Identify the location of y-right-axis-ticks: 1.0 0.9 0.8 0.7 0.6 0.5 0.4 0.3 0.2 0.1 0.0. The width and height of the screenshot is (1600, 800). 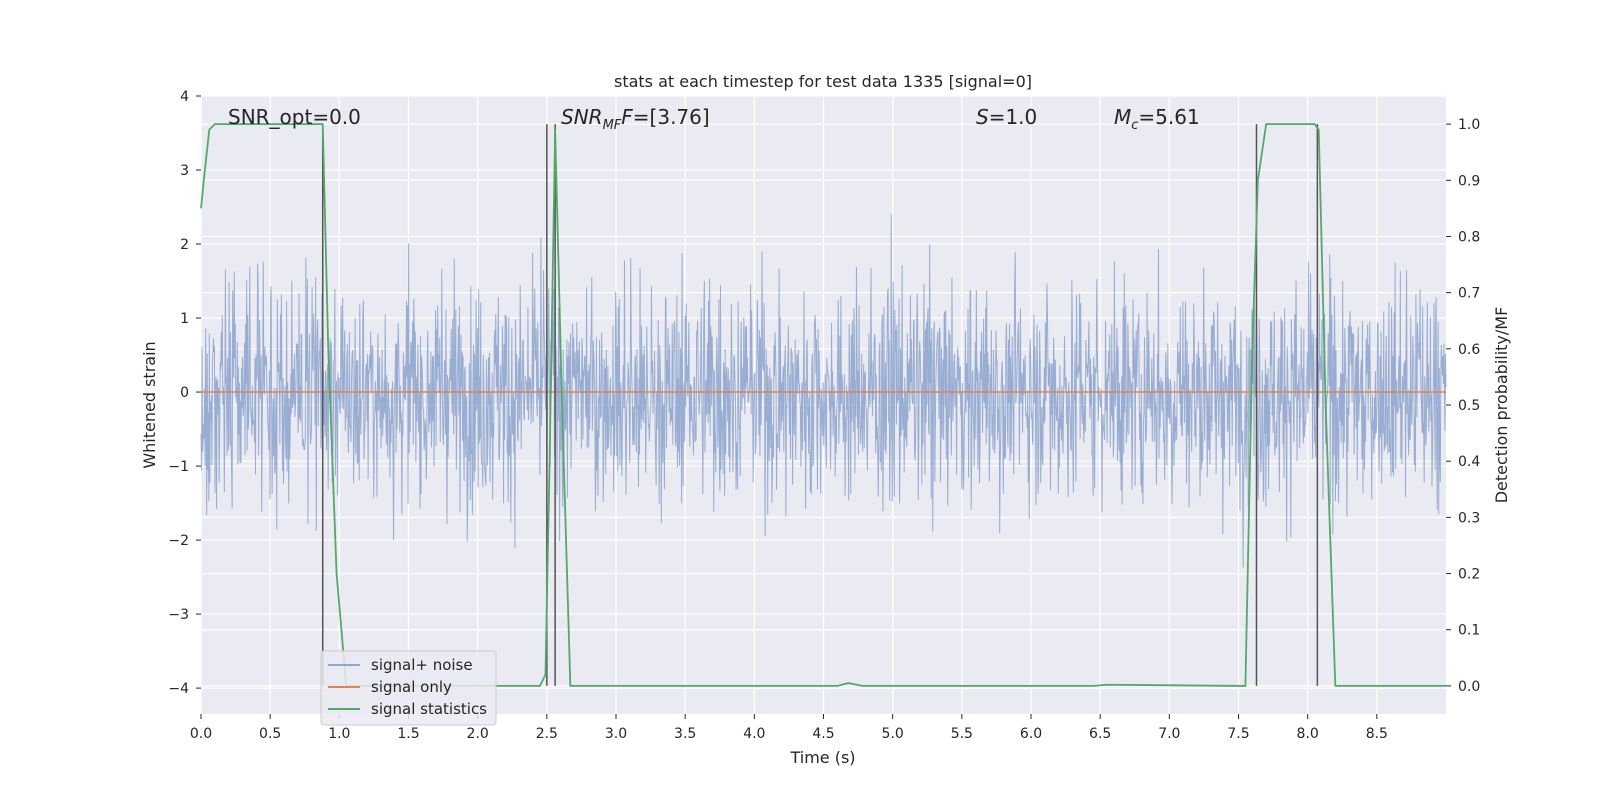
(1463, 406).